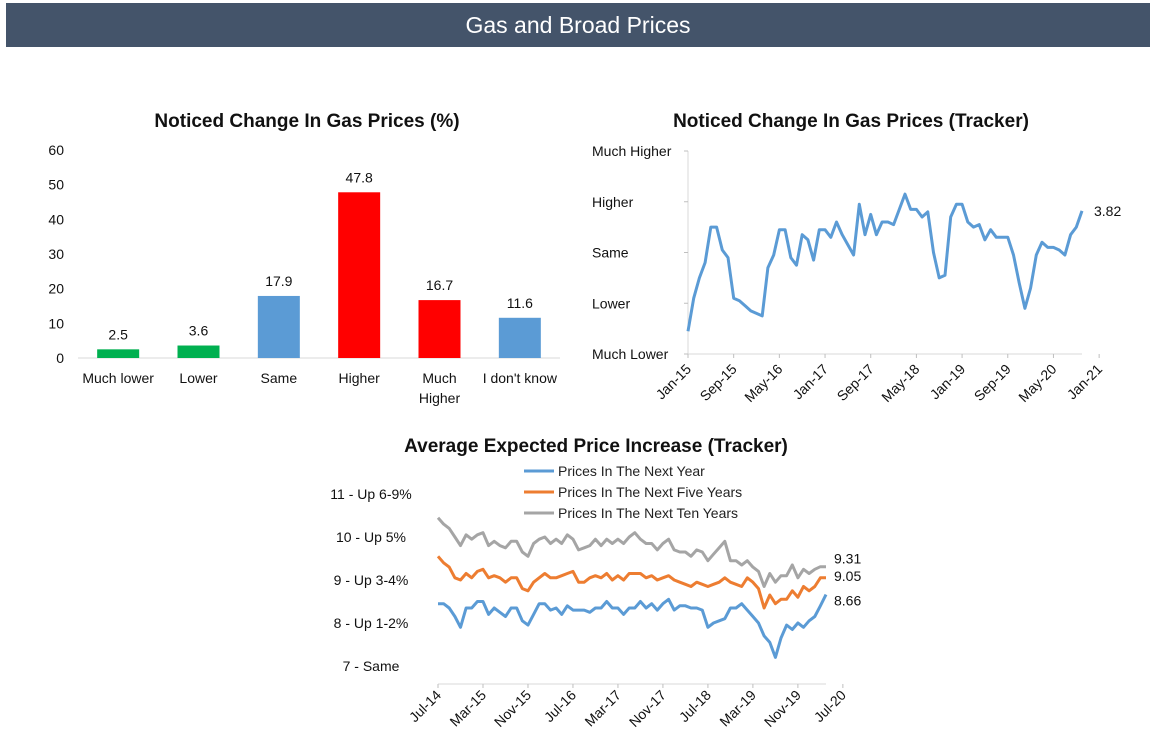 The width and height of the screenshot is (1156, 742). I want to click on exp-end-label: 8.66, so click(847, 601).